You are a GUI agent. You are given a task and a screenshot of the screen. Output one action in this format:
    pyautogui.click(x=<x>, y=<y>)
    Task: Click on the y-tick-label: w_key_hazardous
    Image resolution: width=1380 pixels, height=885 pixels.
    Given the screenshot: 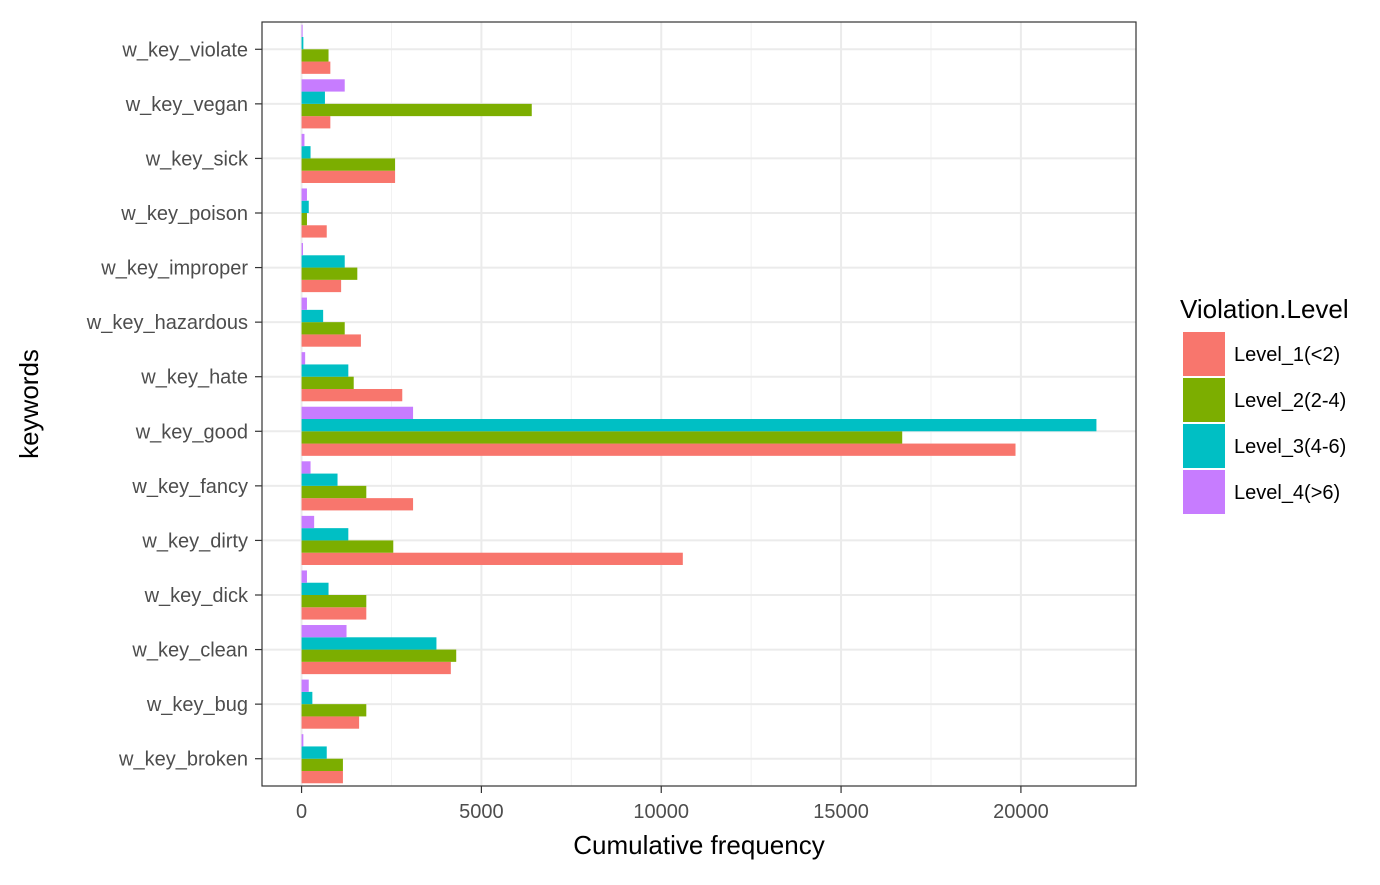 What is the action you would take?
    pyautogui.click(x=167, y=323)
    